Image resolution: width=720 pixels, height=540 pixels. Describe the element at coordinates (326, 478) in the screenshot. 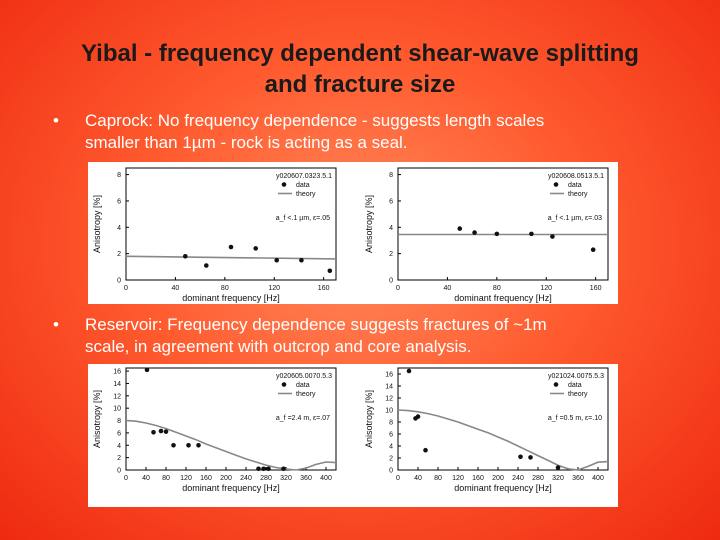

I see `x-tick-label: 400` at that location.